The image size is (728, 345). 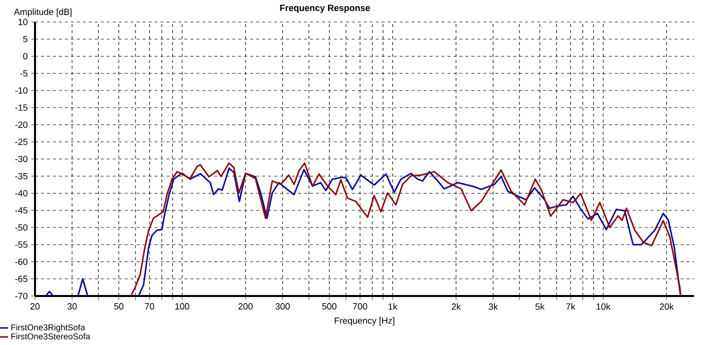 I want to click on y-tick-label: -70, so click(x=21, y=296).